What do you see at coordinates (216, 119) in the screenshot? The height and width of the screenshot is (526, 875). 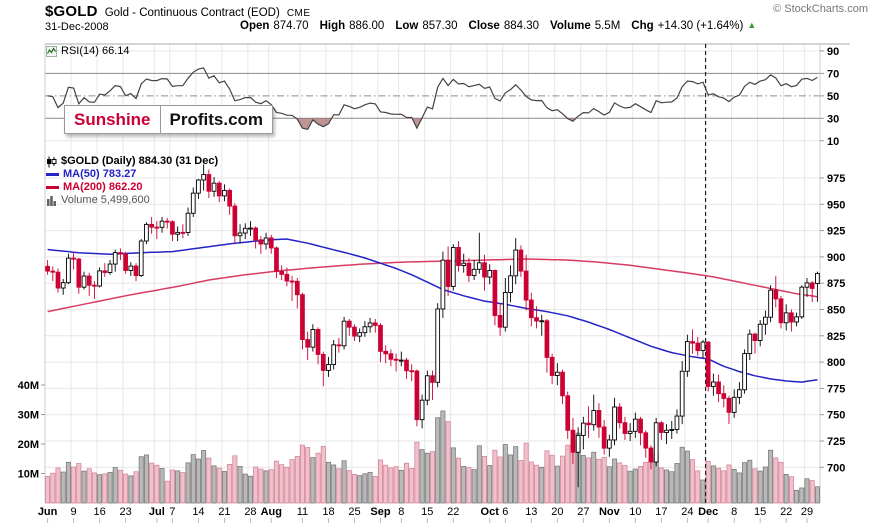 I see `watermark-profits: Profits.com` at bounding box center [216, 119].